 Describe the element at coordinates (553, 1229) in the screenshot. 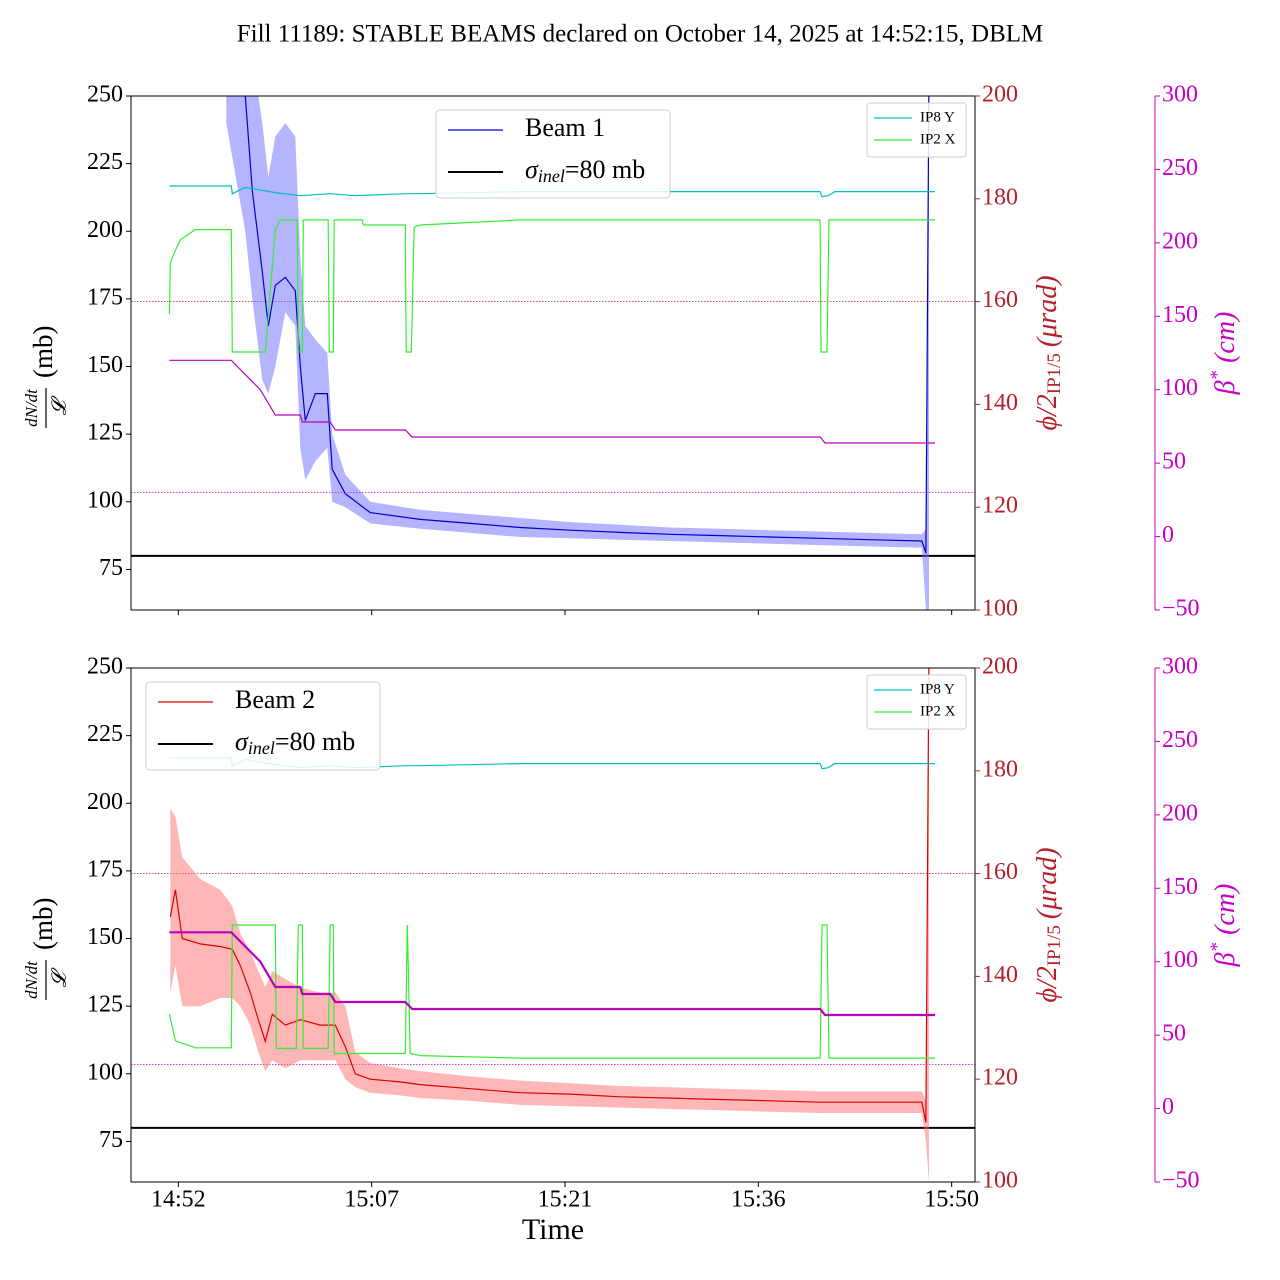

I see `x-axis-label: Time` at that location.